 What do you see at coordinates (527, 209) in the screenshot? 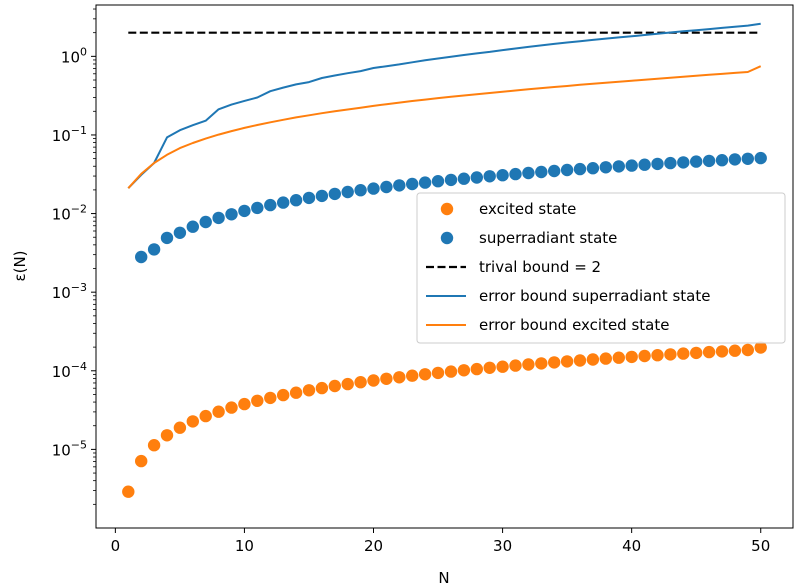
I see `legend-label: excited state` at bounding box center [527, 209].